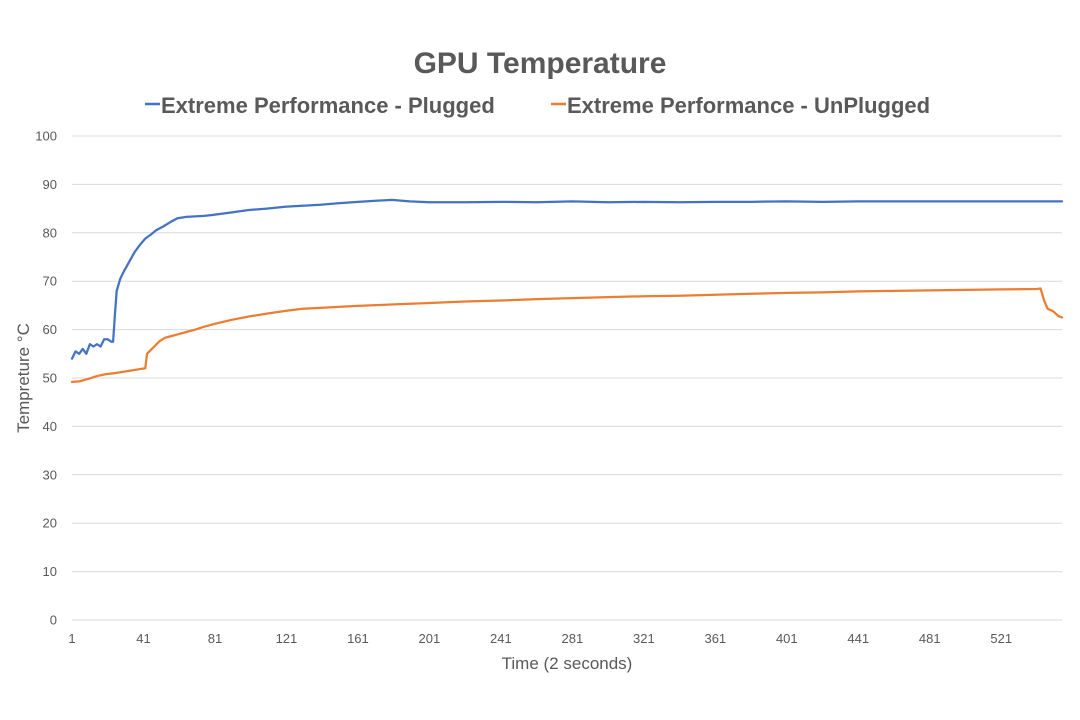 The height and width of the screenshot is (720, 1080). I want to click on y-tick-label: 10, so click(50, 571).